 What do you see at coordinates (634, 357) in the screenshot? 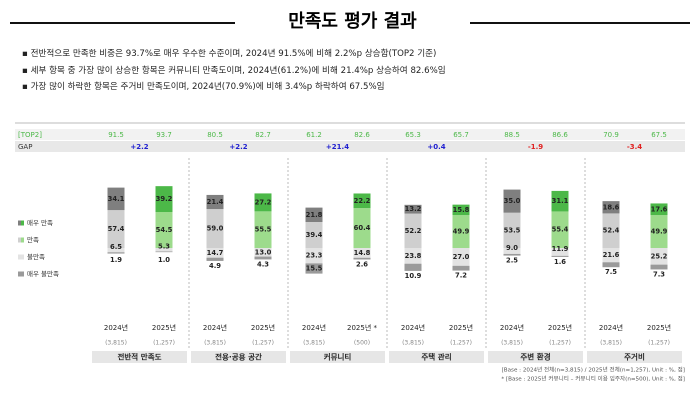
I see `group-label: 주거비` at bounding box center [634, 357].